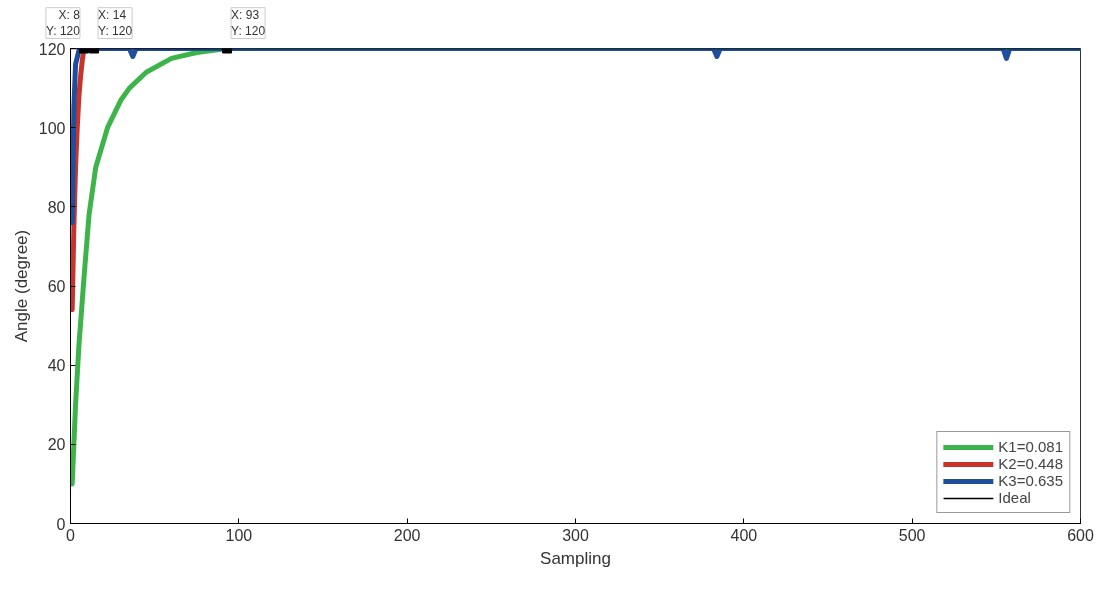 This screenshot has width=1102, height=590. I want to click on y-tick-label: 40, so click(56, 366).